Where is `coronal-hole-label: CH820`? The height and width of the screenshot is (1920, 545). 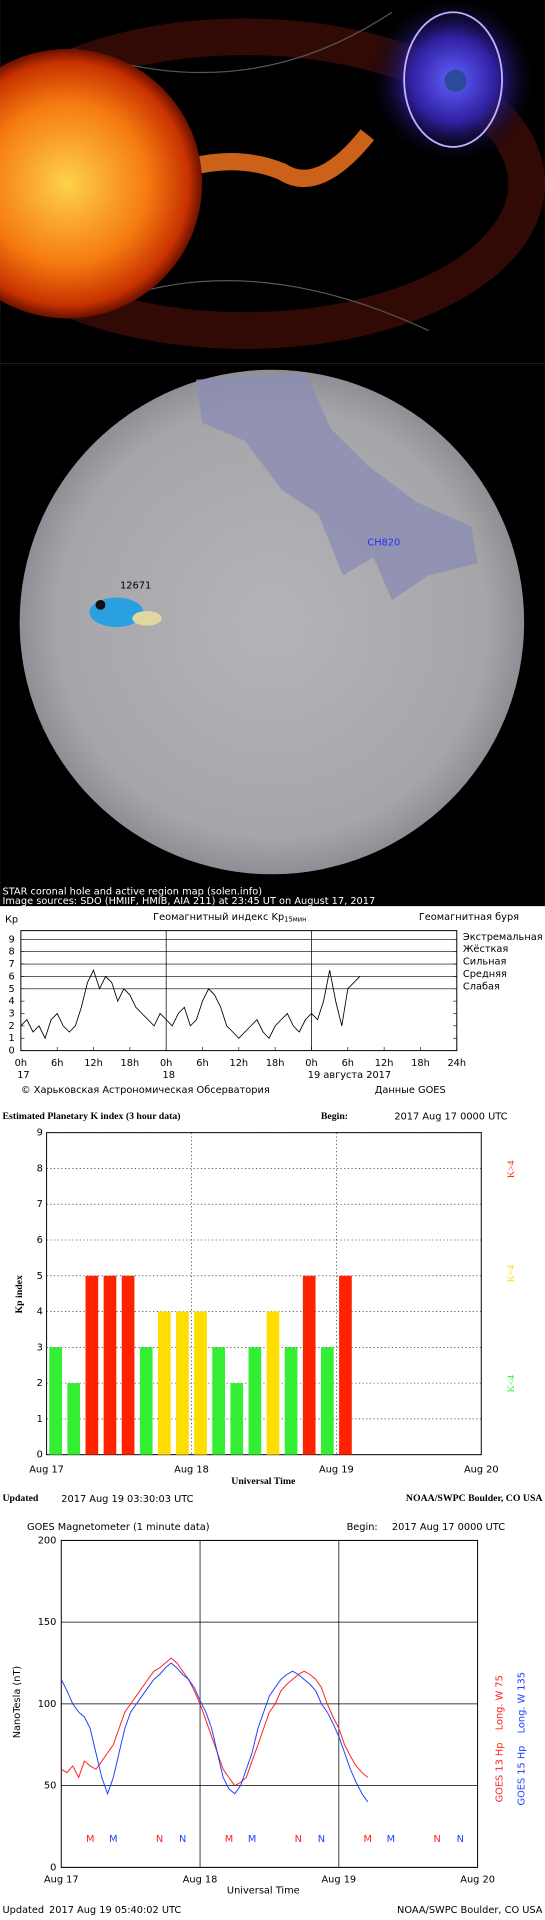
coronal-hole-label: CH820 is located at coordinates (383, 542).